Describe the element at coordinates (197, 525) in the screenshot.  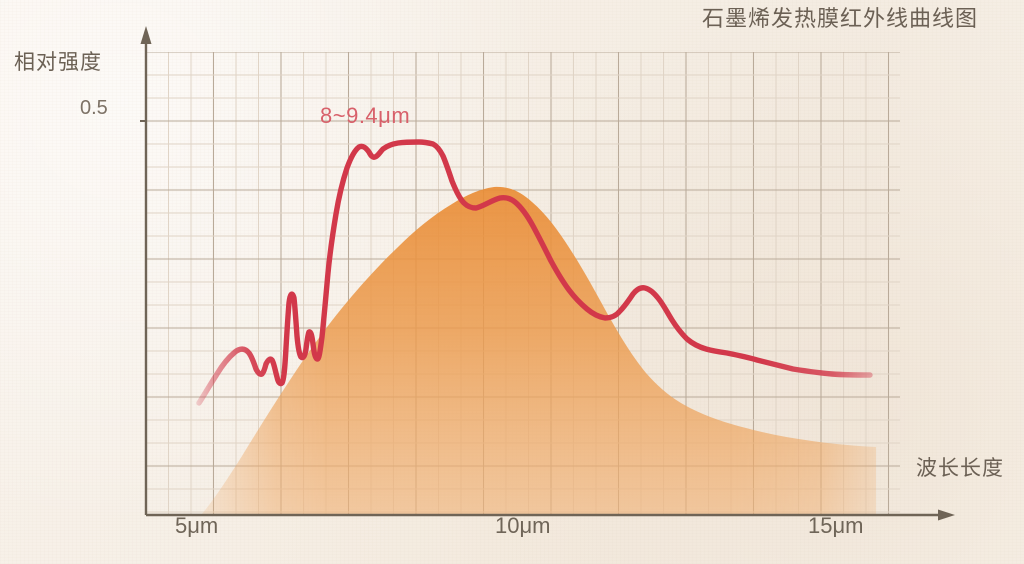
I see `x-axis-tick-label-5um: 5μm` at that location.